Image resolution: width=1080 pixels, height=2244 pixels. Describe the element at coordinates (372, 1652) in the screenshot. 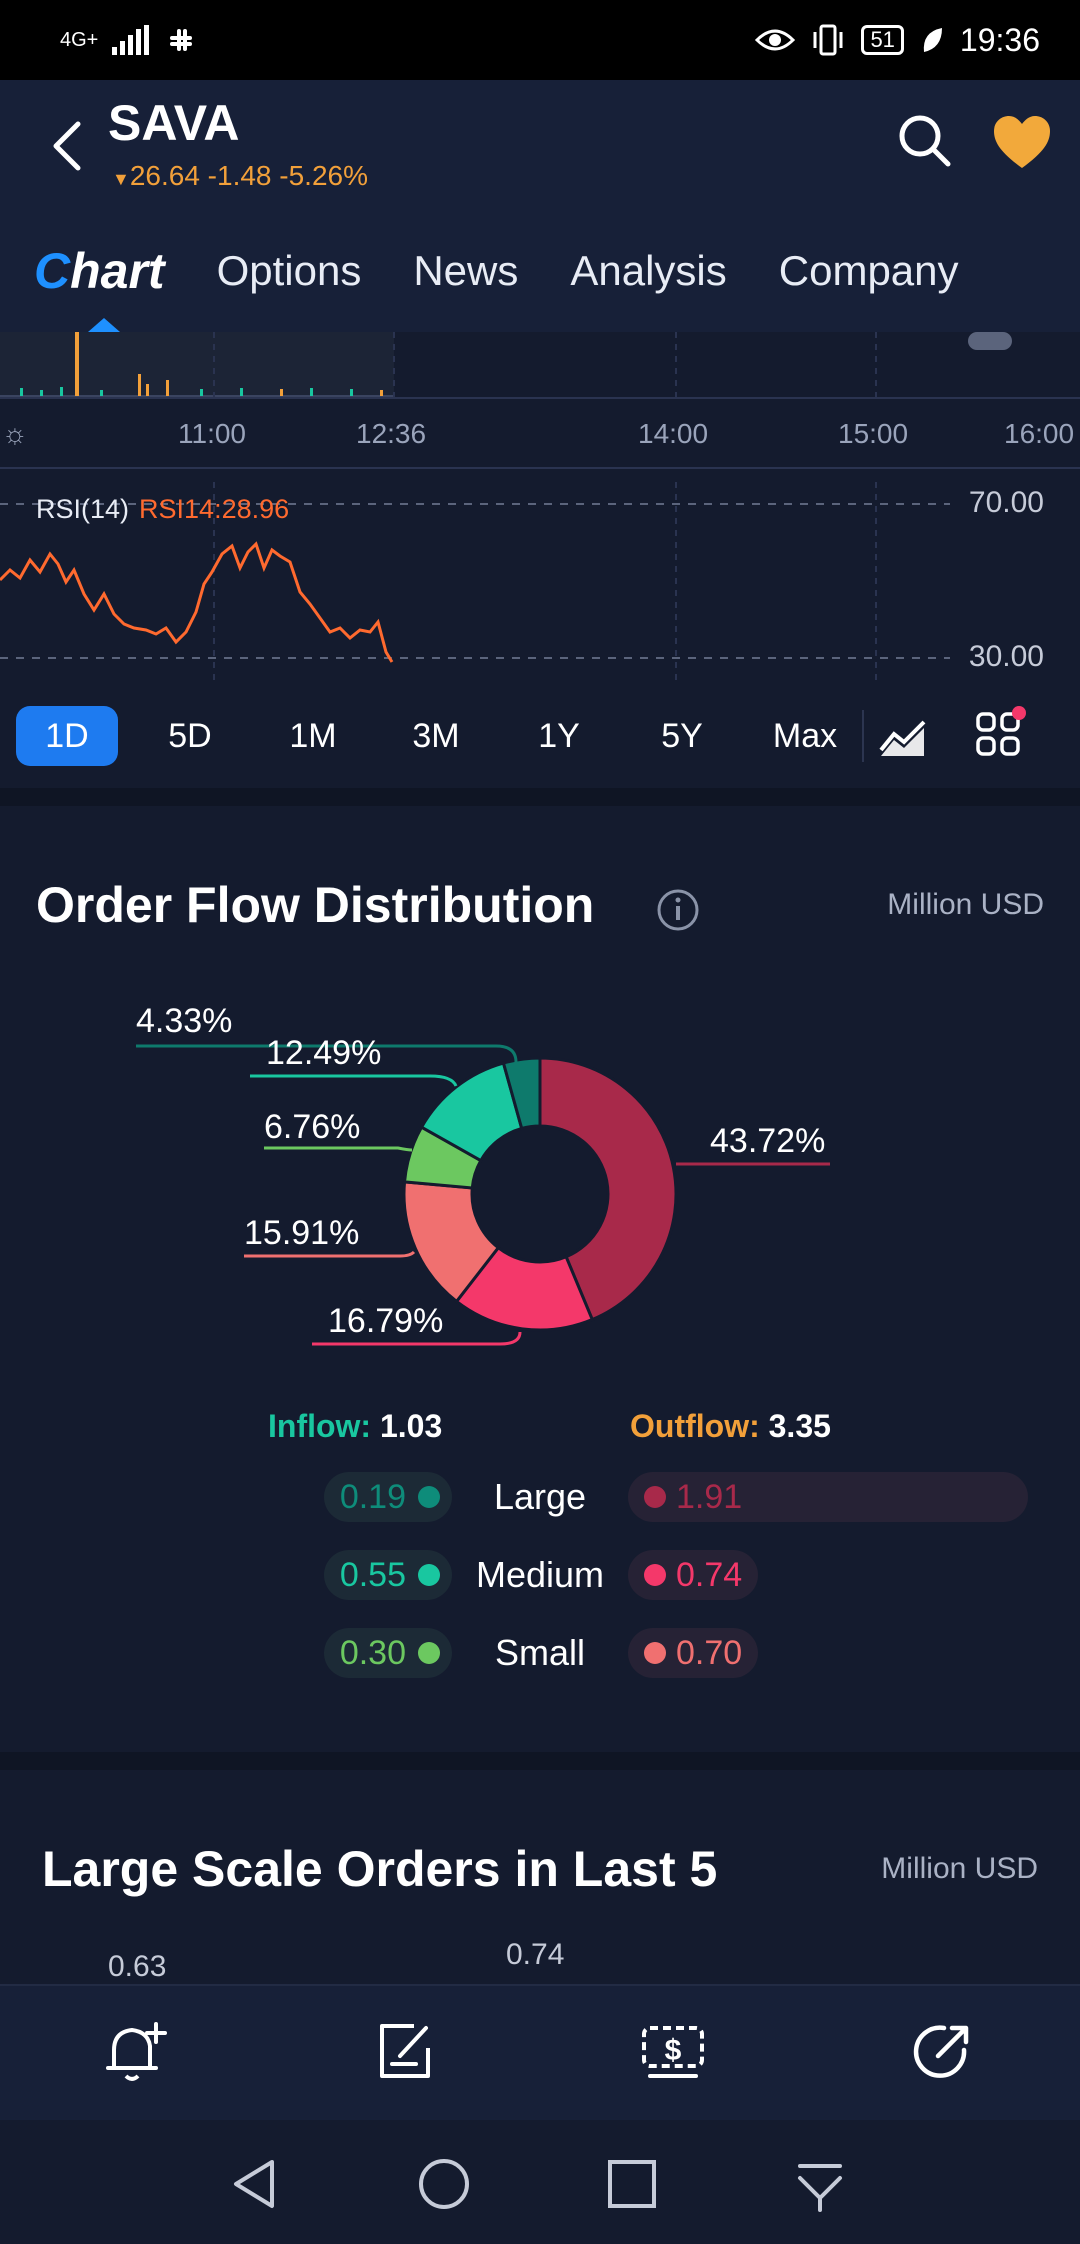

I see `small-inflow-value: 0.30` at that location.